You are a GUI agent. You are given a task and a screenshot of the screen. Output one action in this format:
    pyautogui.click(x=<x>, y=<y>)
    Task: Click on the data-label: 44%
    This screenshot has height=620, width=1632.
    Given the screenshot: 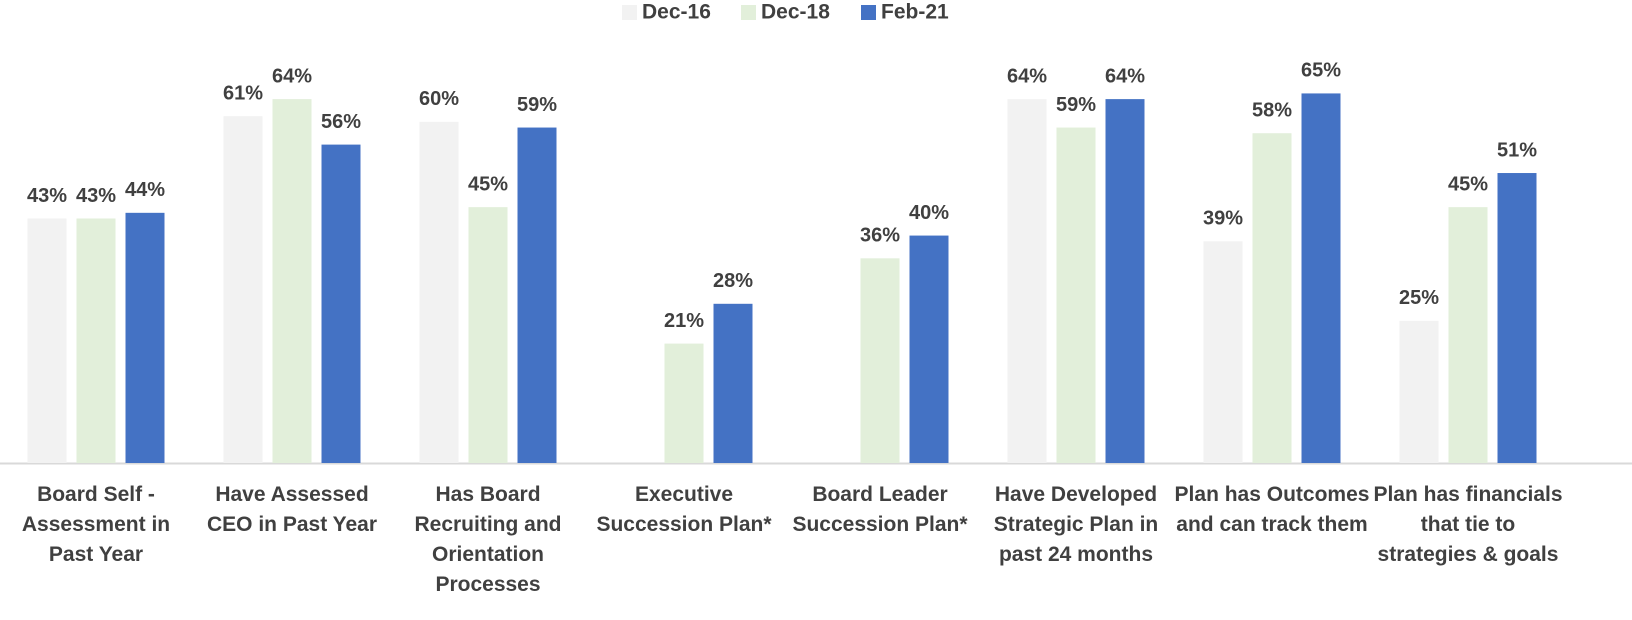 What is the action you would take?
    pyautogui.click(x=145, y=190)
    